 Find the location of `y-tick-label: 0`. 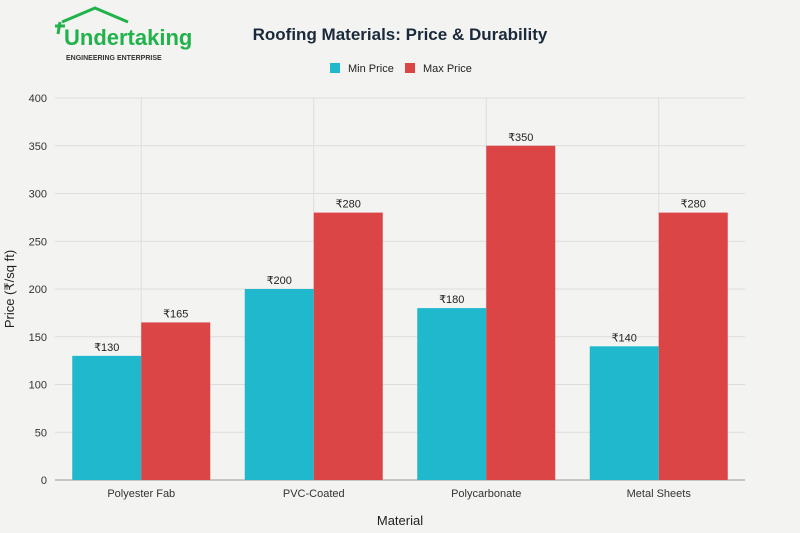

y-tick-label: 0 is located at coordinates (44, 481).